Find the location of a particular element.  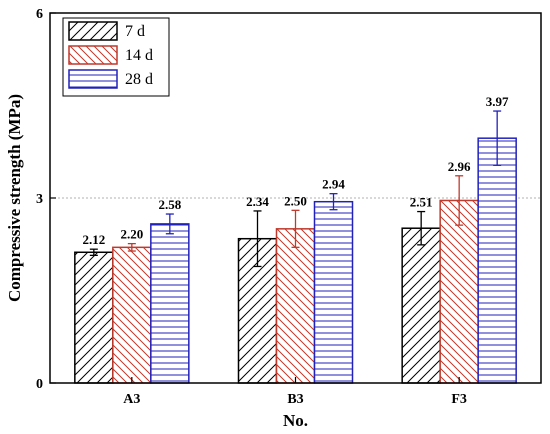

bar-f3-28d is located at coordinates (497, 260).